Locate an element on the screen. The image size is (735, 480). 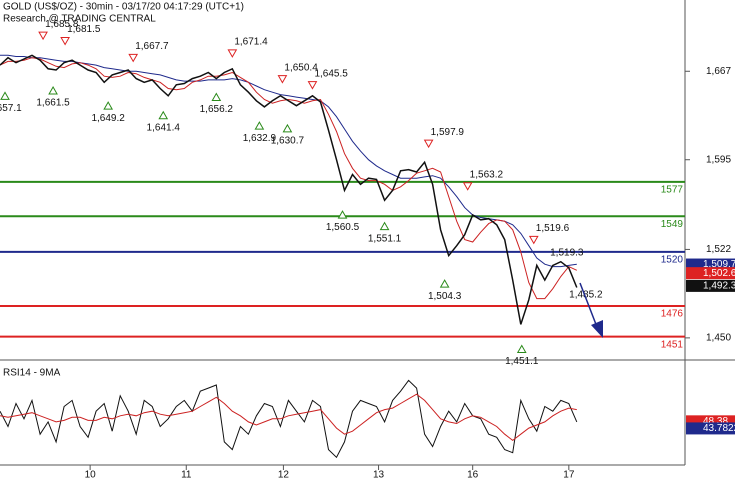
low-label: 1,661.5 is located at coordinates (53, 103).